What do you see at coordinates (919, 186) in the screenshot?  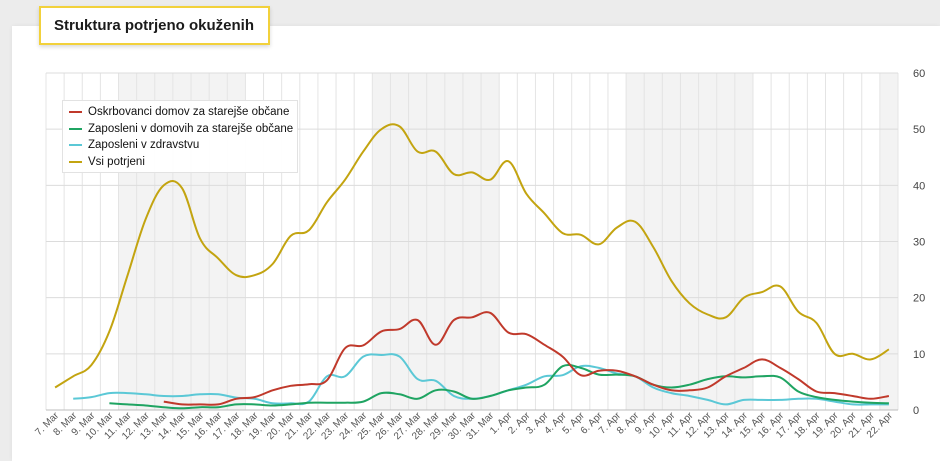 I see `y-tick-label: 40` at bounding box center [919, 186].